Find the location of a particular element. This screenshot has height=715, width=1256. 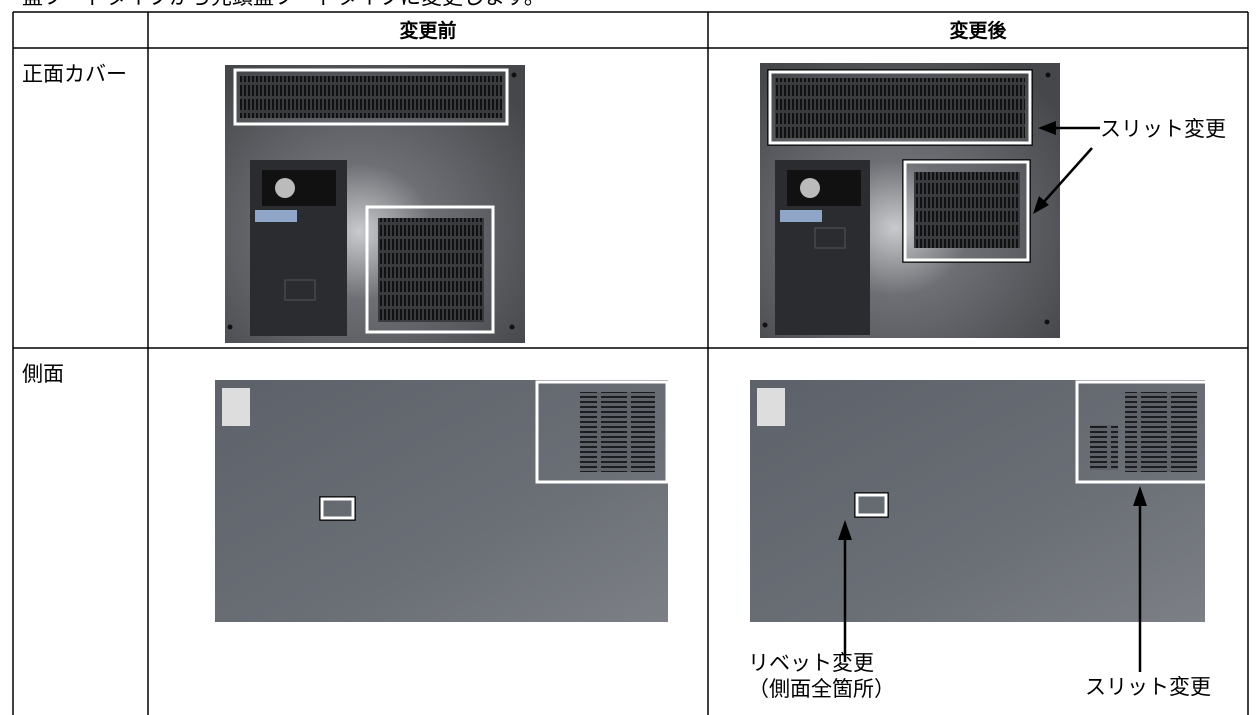

column-header: 変更前 is located at coordinates (427, 30).